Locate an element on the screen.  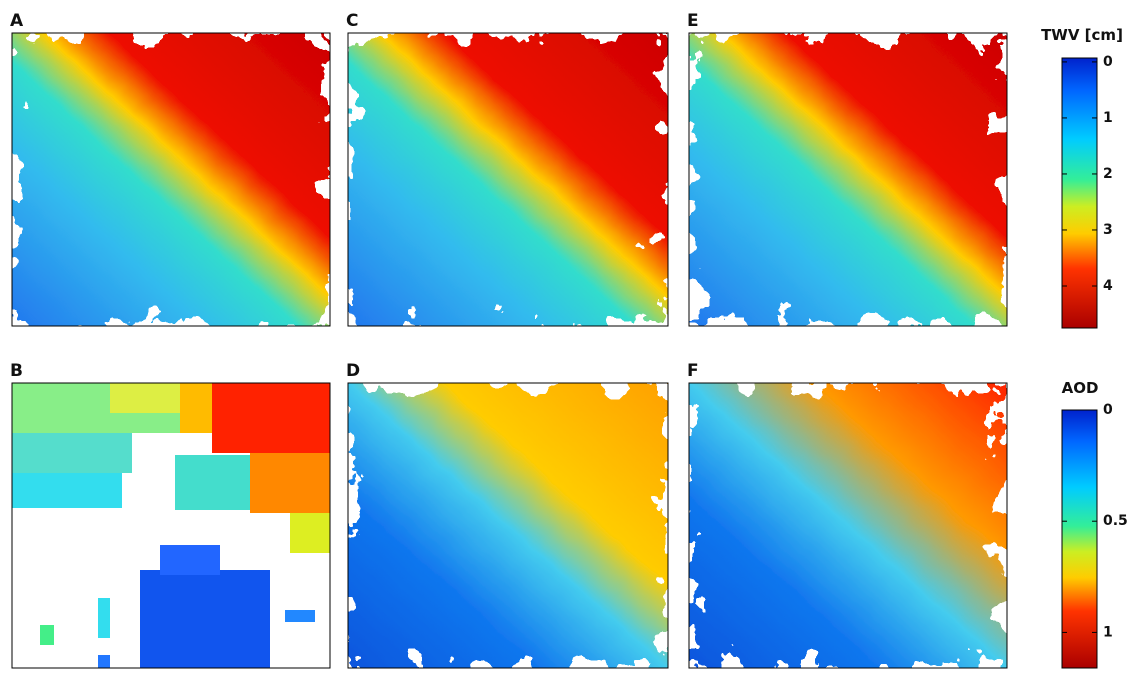
map-a is located at coordinates (171, 179).